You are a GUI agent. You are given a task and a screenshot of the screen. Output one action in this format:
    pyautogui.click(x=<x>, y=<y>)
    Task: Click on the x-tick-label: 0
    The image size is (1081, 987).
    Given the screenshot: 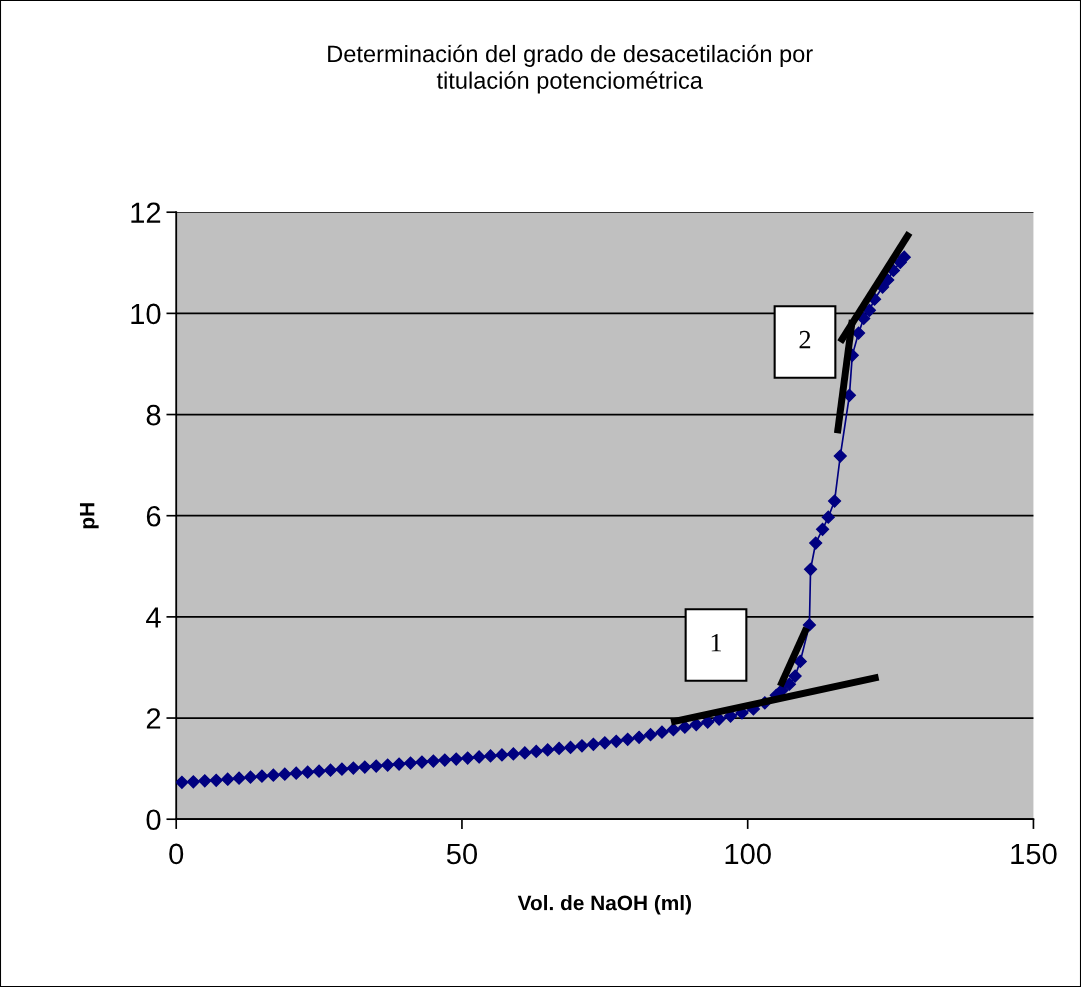 What is the action you would take?
    pyautogui.click(x=176, y=854)
    